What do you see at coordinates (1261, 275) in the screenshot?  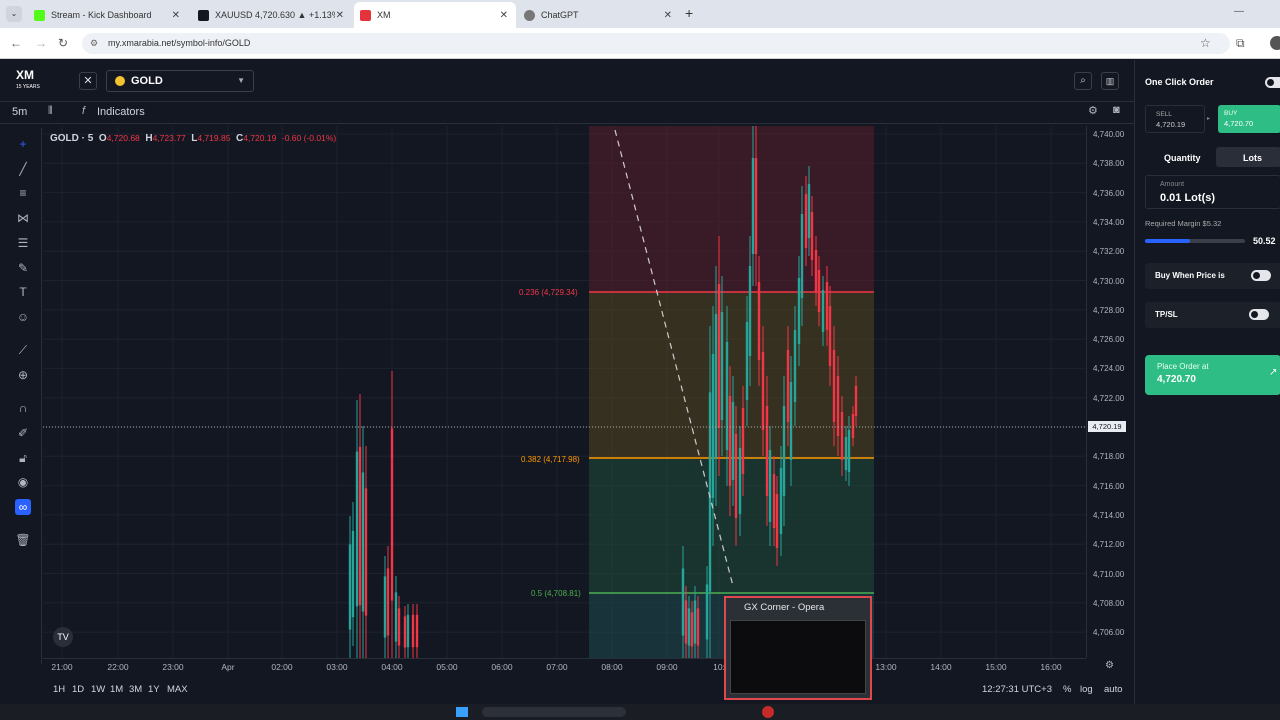 I see `buy-when-toggle` at bounding box center [1261, 275].